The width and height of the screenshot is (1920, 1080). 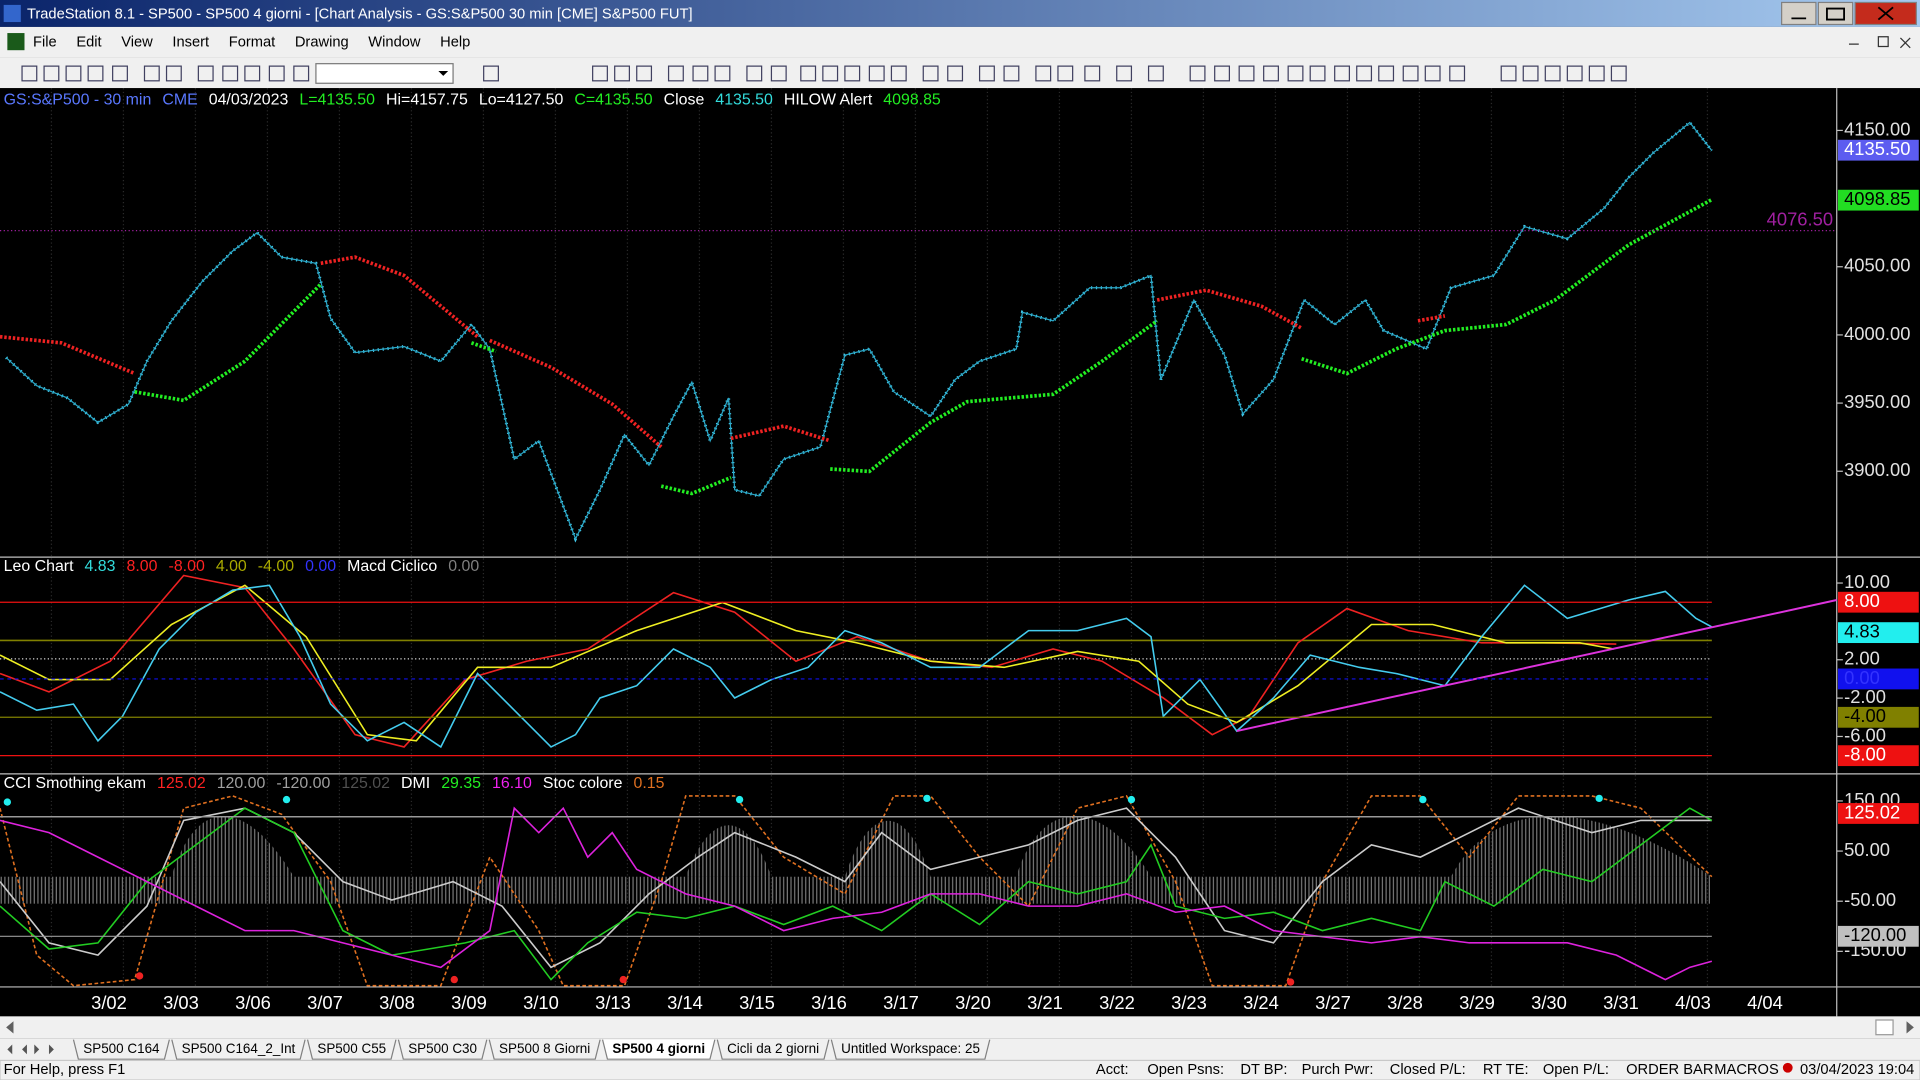 What do you see at coordinates (469, 1002) in the screenshot?
I see `x-tick-label: 3/09` at bounding box center [469, 1002].